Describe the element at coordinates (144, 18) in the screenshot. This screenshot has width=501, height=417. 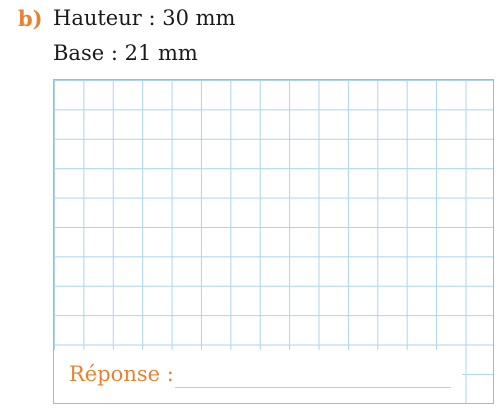
I see `height-text: Hauteur : 30 mm` at that location.